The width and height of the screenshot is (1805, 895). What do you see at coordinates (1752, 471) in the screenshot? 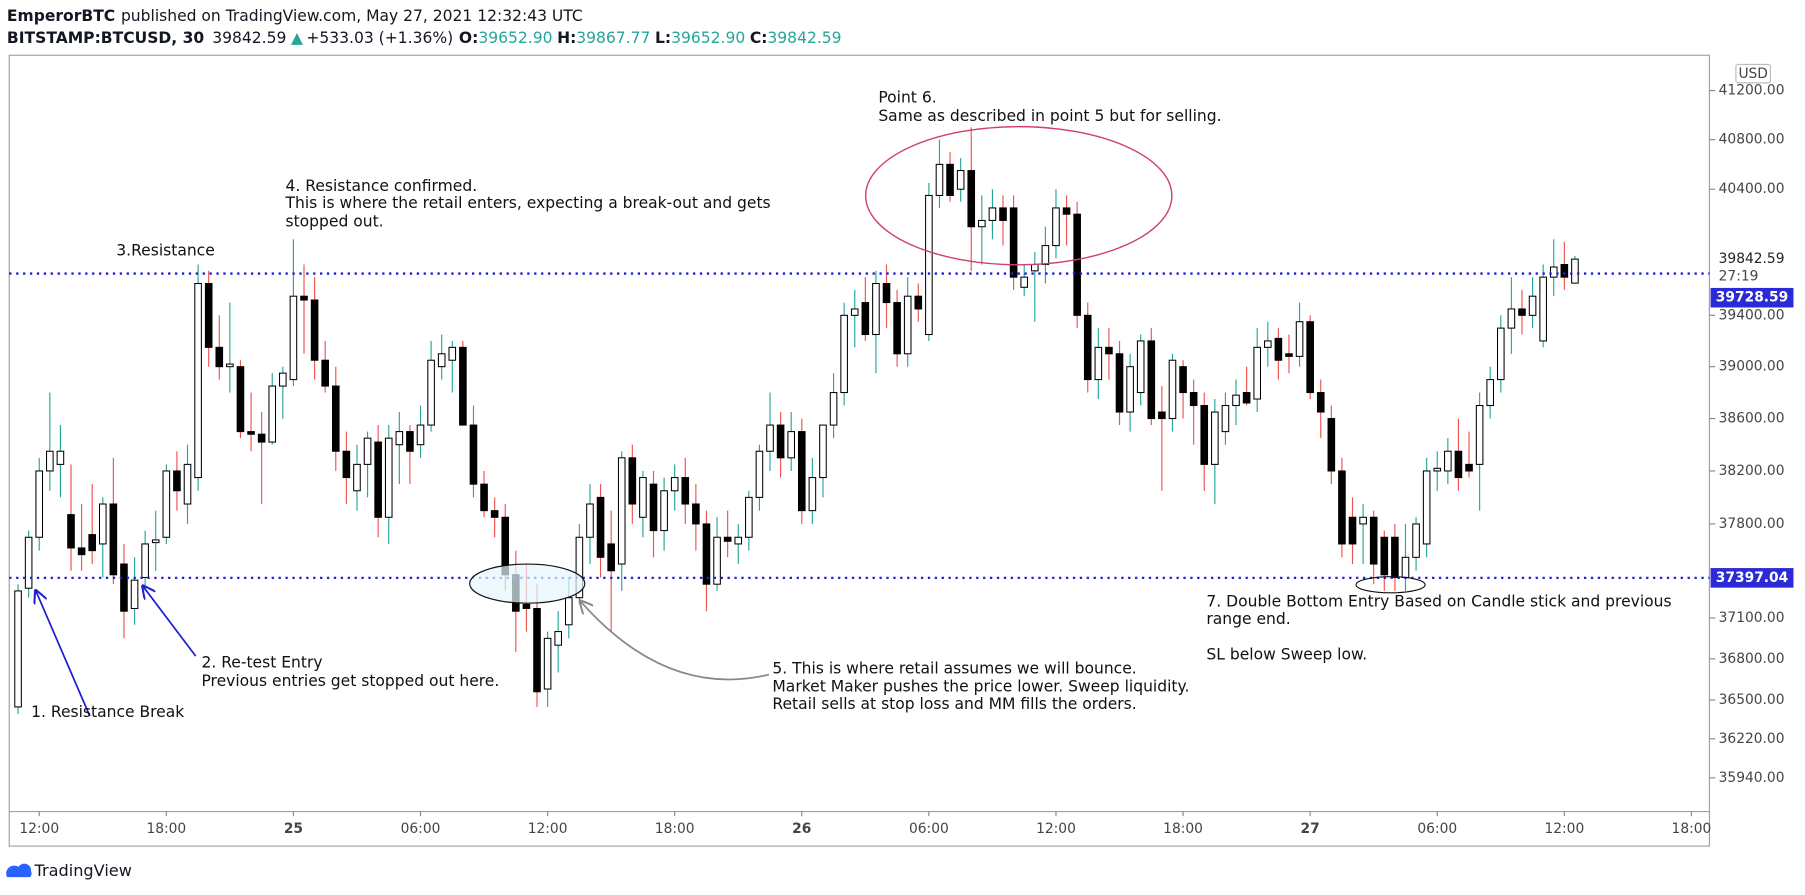
I see `y-tick-label: 38200.00` at bounding box center [1752, 471].